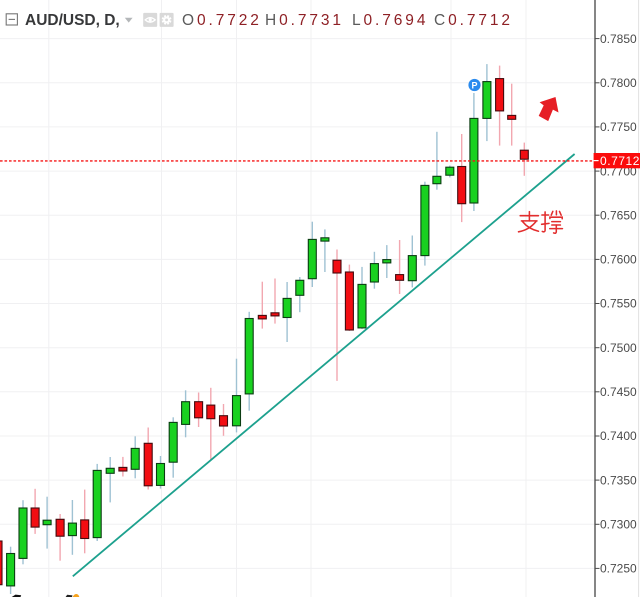  Describe the element at coordinates (474, 86) in the screenshot. I see `svg-text: P` at that location.